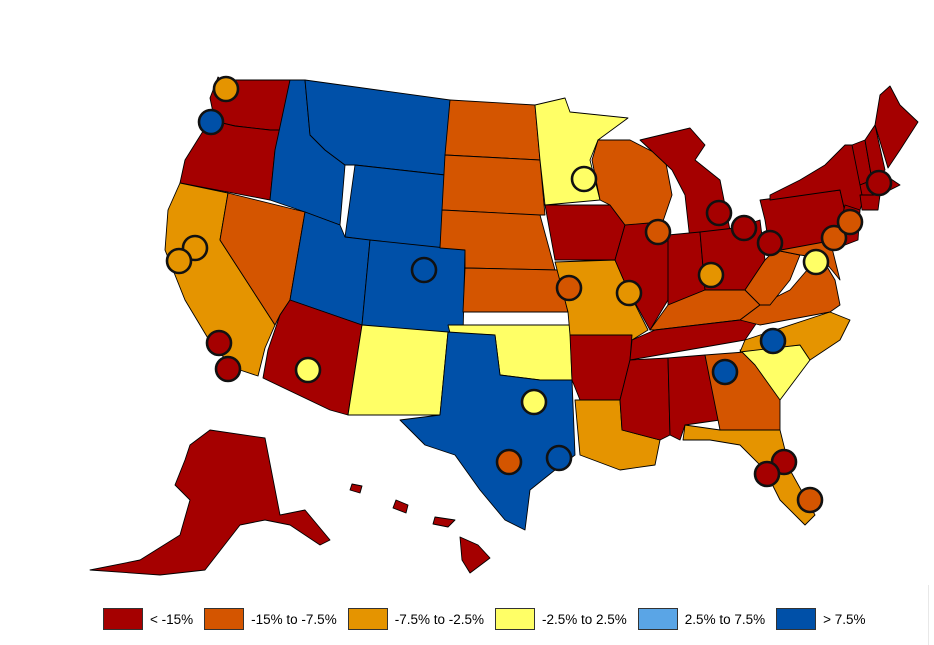 This screenshot has width=934, height=645. I want to click on state-SD, so click(493, 185).